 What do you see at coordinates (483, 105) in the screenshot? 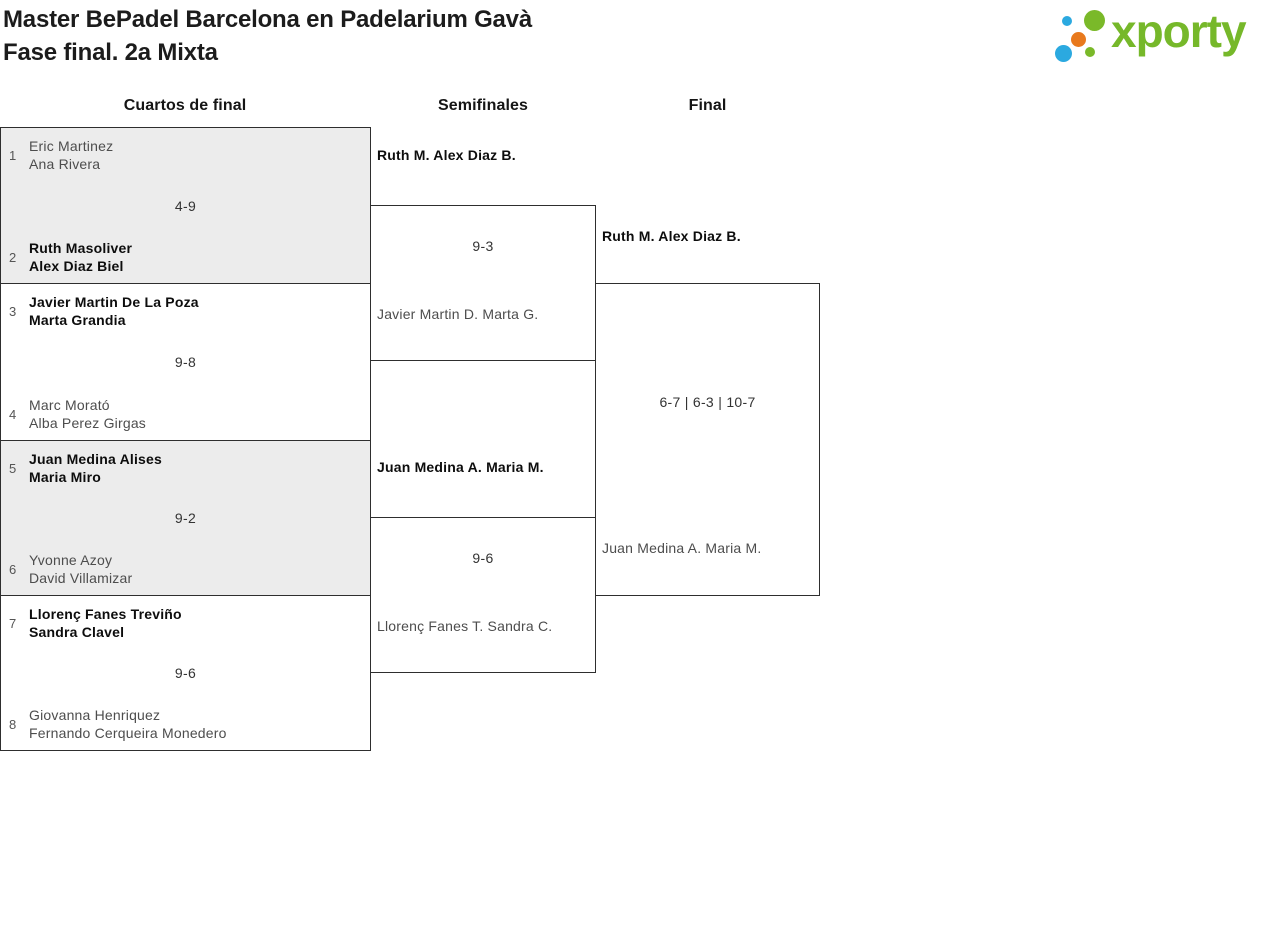
I see `column-header-semifinals: Semifinales` at bounding box center [483, 105].